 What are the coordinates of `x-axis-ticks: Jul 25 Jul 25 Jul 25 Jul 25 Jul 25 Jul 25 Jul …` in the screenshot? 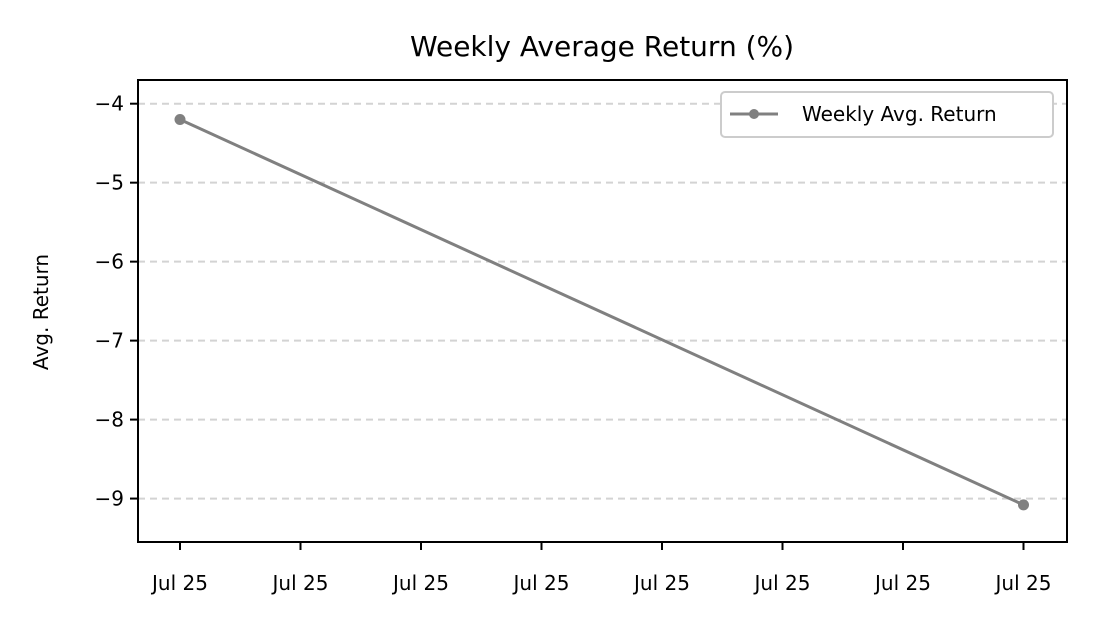 It's located at (600, 568).